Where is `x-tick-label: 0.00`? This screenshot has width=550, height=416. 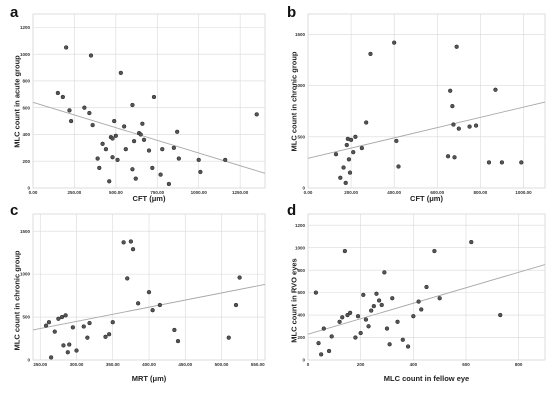 x-tick-label: 0.00 is located at coordinates (308, 192).